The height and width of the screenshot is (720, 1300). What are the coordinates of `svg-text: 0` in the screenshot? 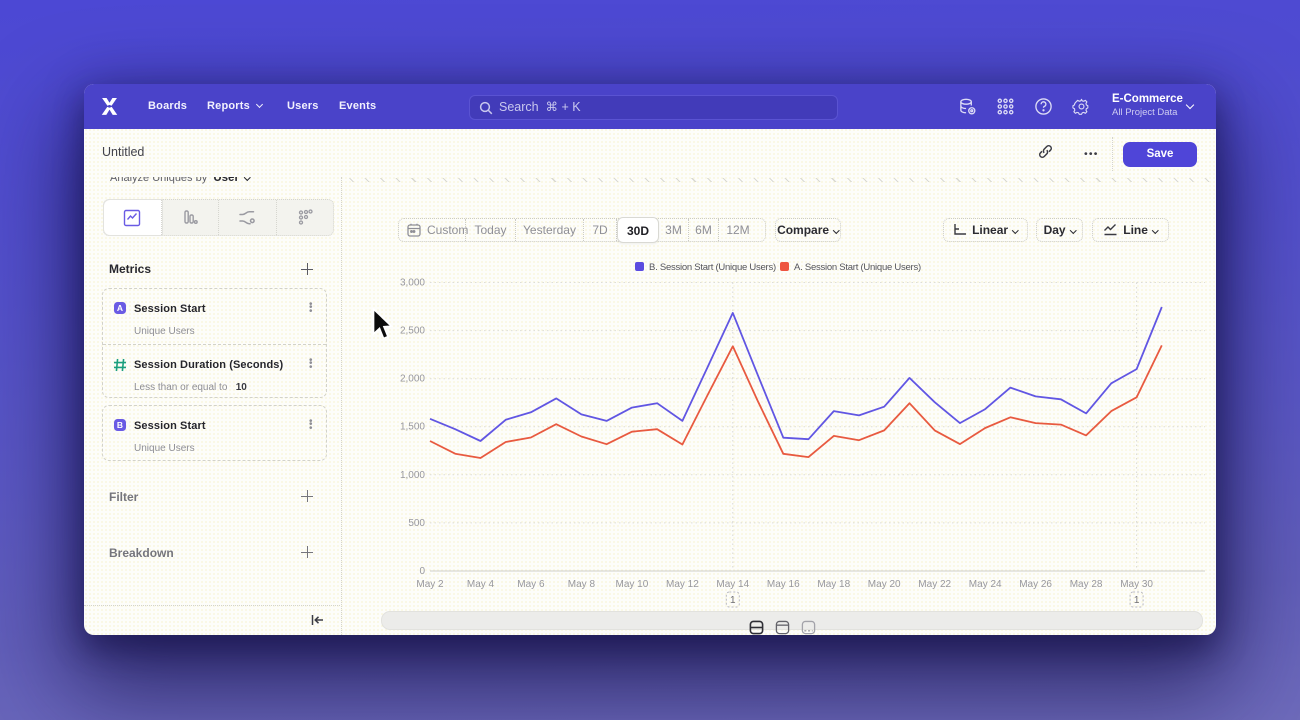 It's located at (422, 571).